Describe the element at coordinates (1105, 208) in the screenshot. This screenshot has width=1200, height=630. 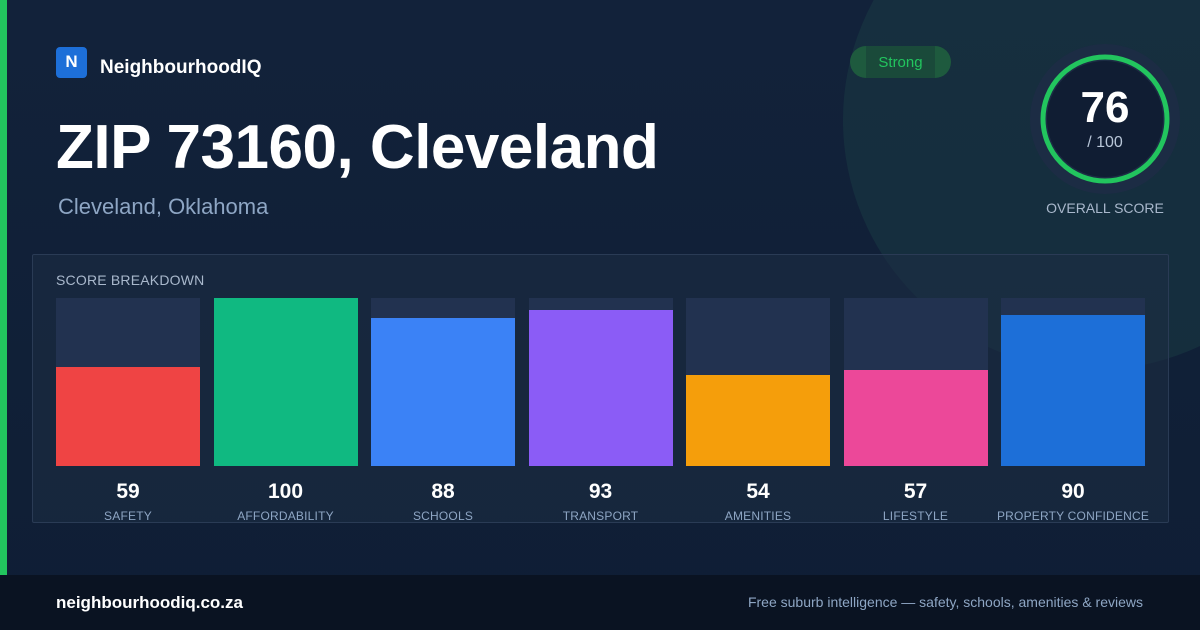
I see `overall-score-caption: OVERALL SCORE` at that location.